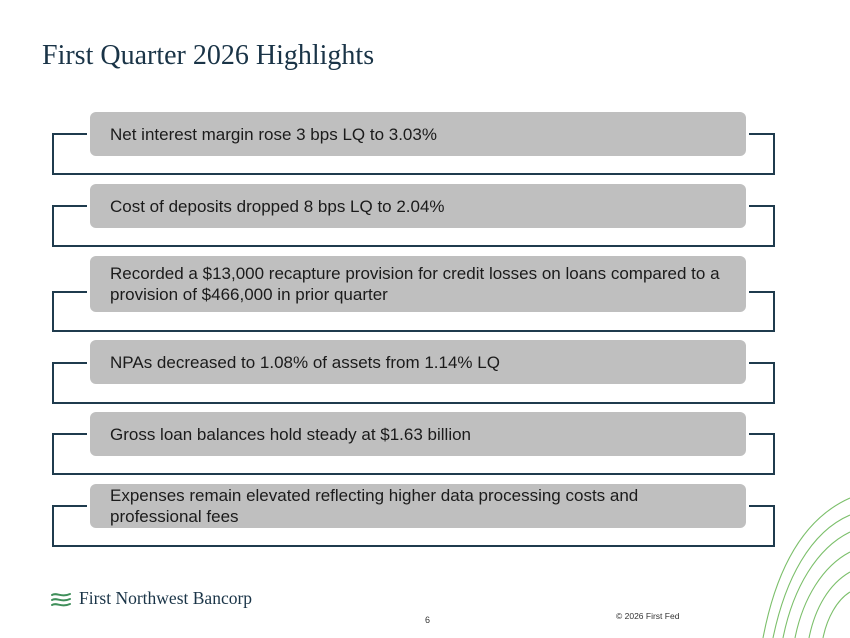 This screenshot has width=850, height=638. I want to click on copyright: © 2026 First Fed, so click(648, 616).